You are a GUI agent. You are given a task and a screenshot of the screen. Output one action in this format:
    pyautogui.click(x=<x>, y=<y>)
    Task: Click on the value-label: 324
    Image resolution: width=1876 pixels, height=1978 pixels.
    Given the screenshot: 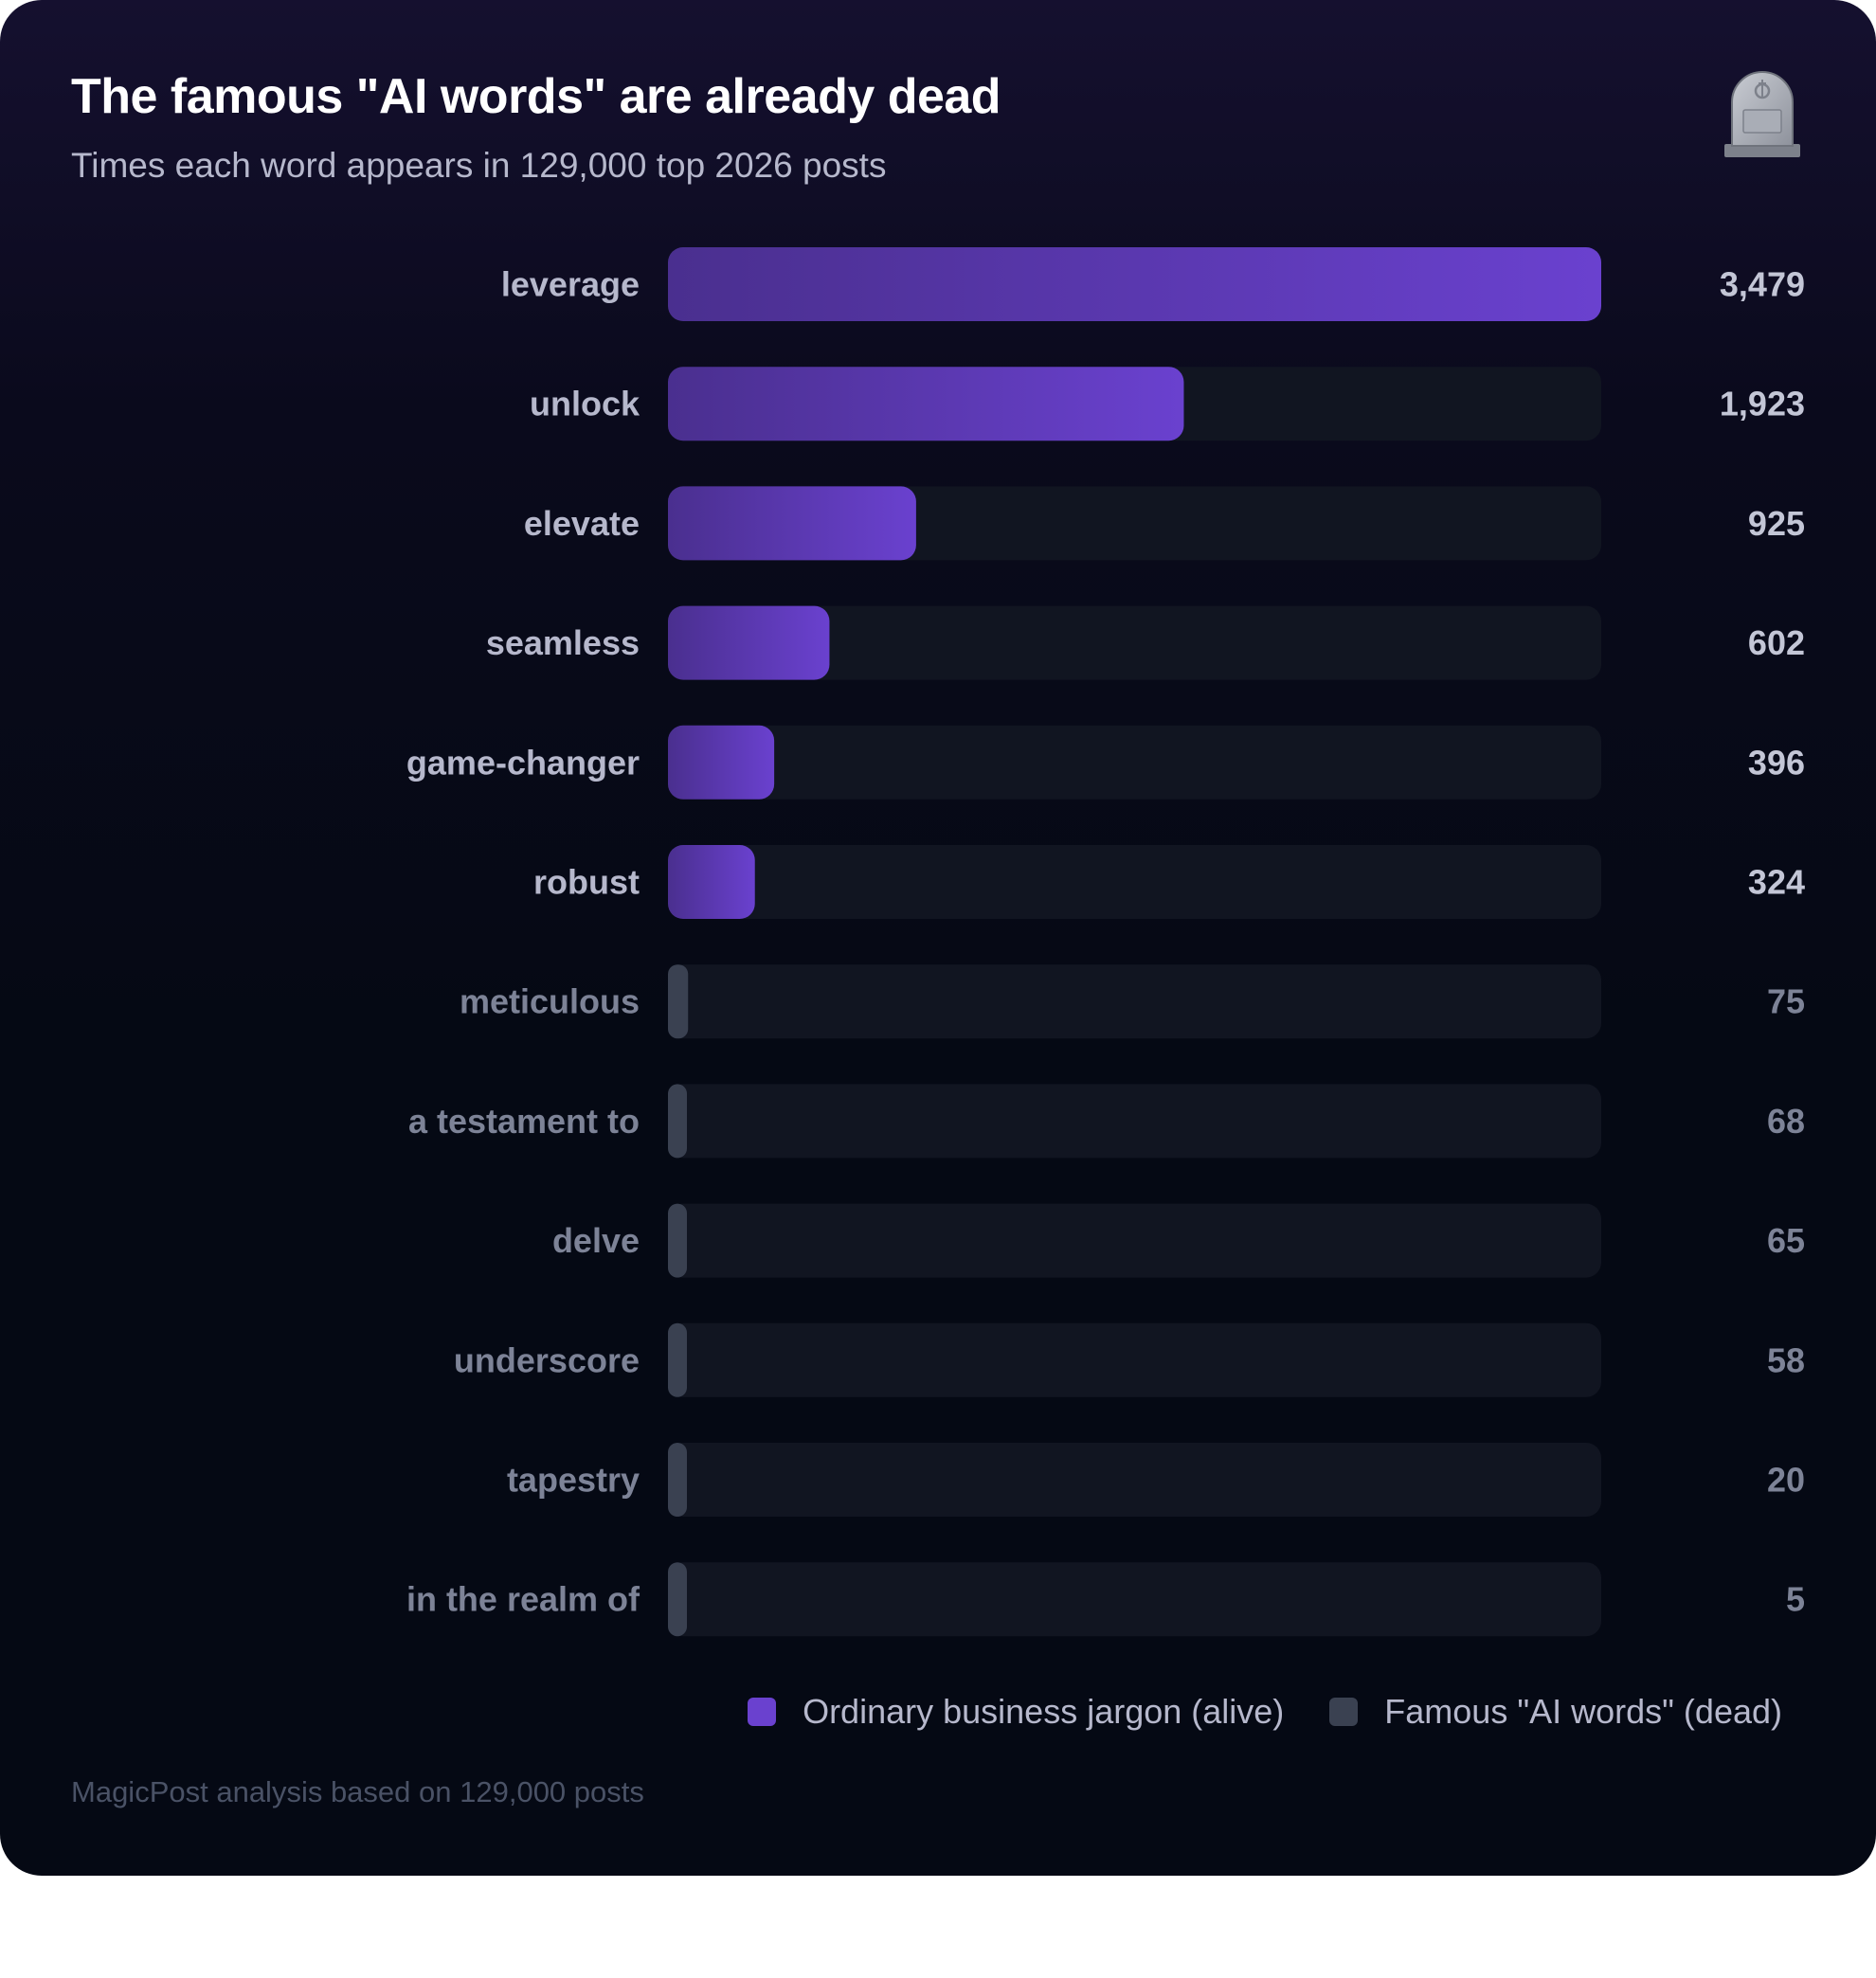 What is the action you would take?
    pyautogui.click(x=1776, y=882)
    